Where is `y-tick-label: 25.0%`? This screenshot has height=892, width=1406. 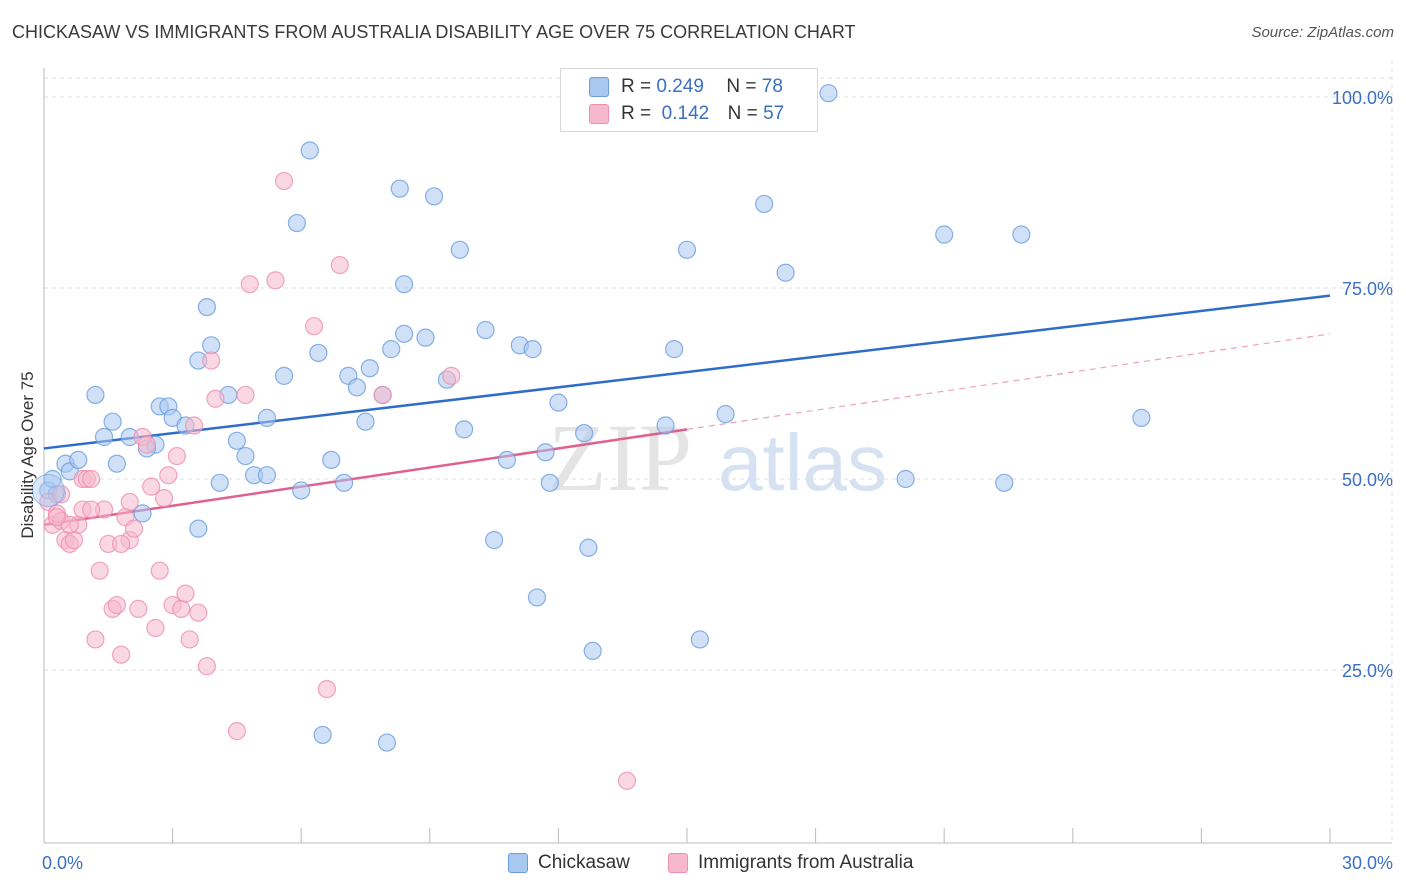 y-tick-label: 25.0% is located at coordinates (1367, 671).